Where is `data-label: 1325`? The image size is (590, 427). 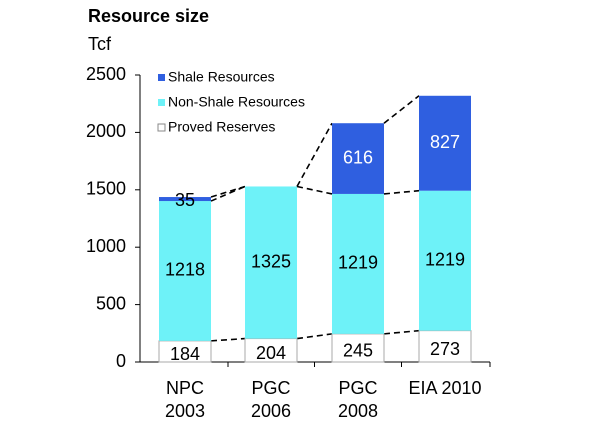
data-label: 1325 is located at coordinates (271, 261).